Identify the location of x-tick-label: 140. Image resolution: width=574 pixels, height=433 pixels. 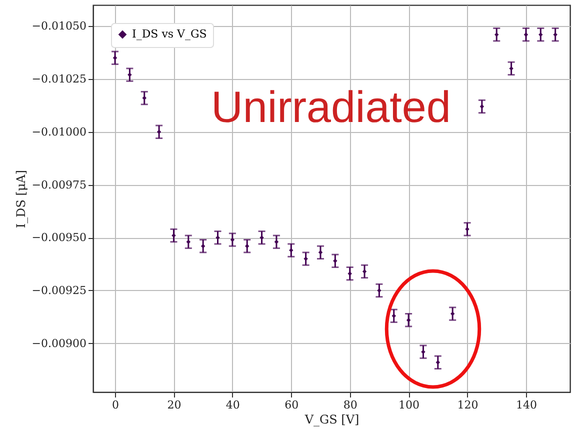
(526, 405).